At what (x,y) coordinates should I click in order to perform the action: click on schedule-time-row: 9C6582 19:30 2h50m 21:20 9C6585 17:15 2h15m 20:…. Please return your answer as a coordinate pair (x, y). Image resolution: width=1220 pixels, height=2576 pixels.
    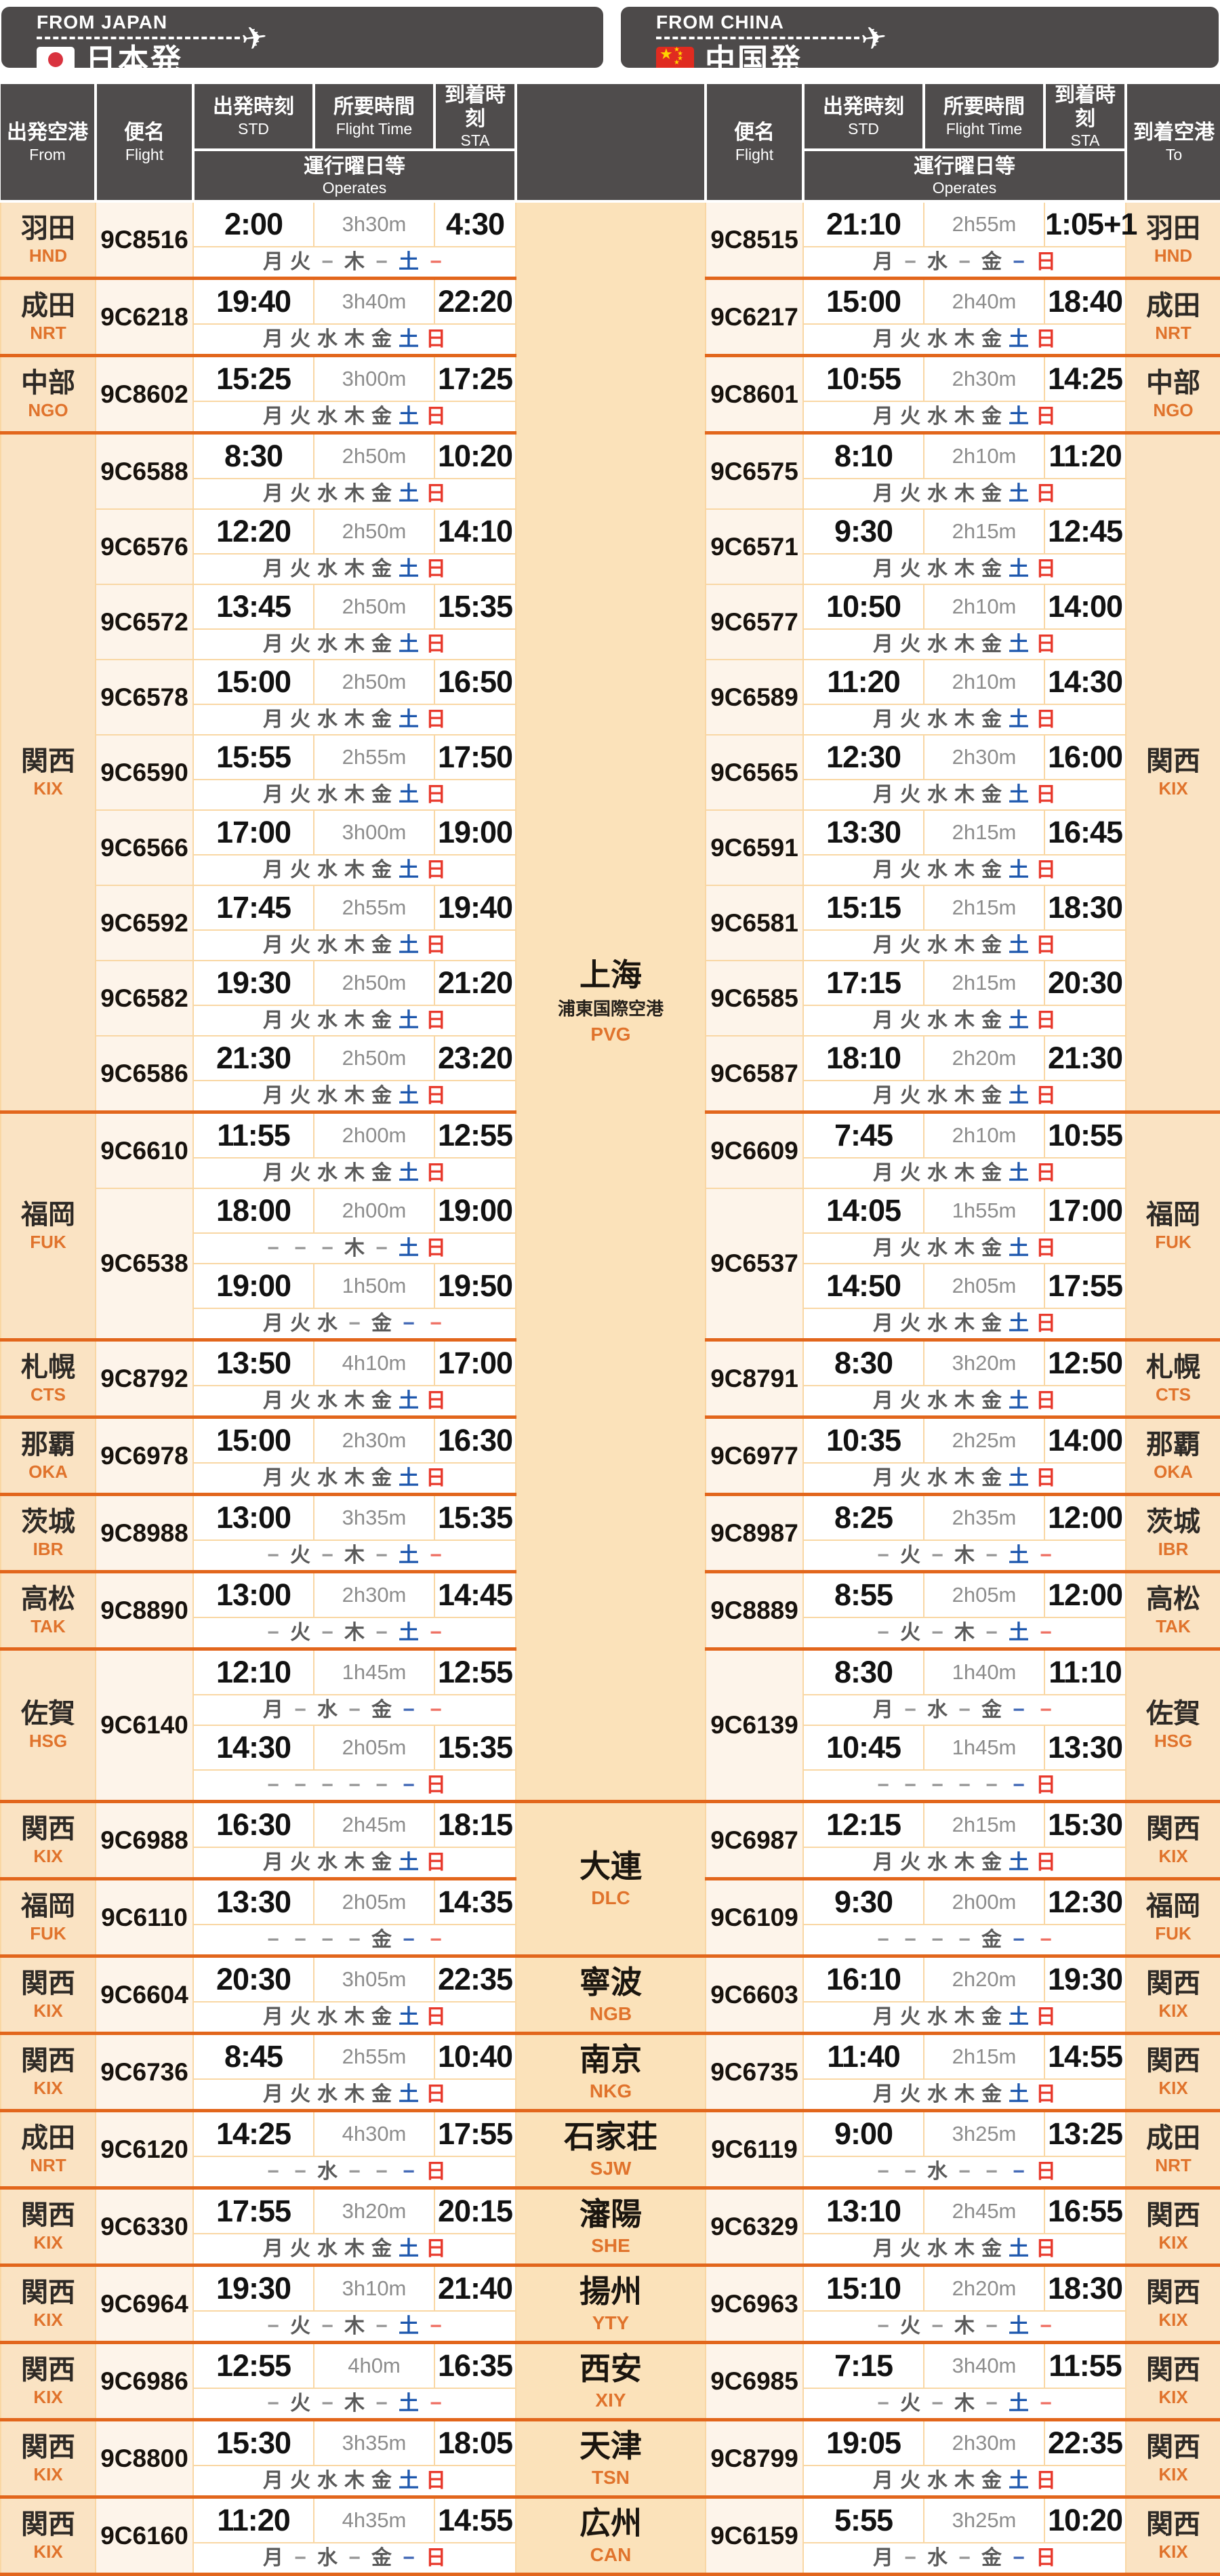
    Looking at the image, I should click on (610, 998).